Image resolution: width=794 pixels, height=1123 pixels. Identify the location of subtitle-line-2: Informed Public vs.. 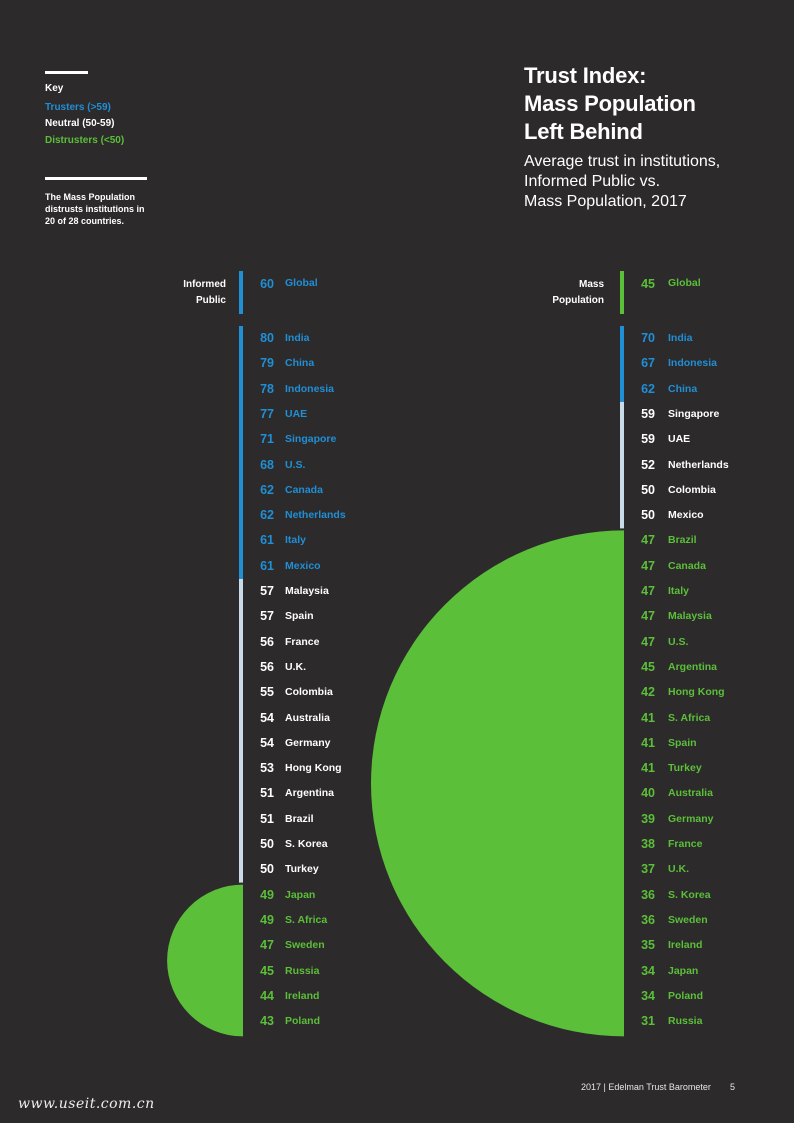
(592, 181).